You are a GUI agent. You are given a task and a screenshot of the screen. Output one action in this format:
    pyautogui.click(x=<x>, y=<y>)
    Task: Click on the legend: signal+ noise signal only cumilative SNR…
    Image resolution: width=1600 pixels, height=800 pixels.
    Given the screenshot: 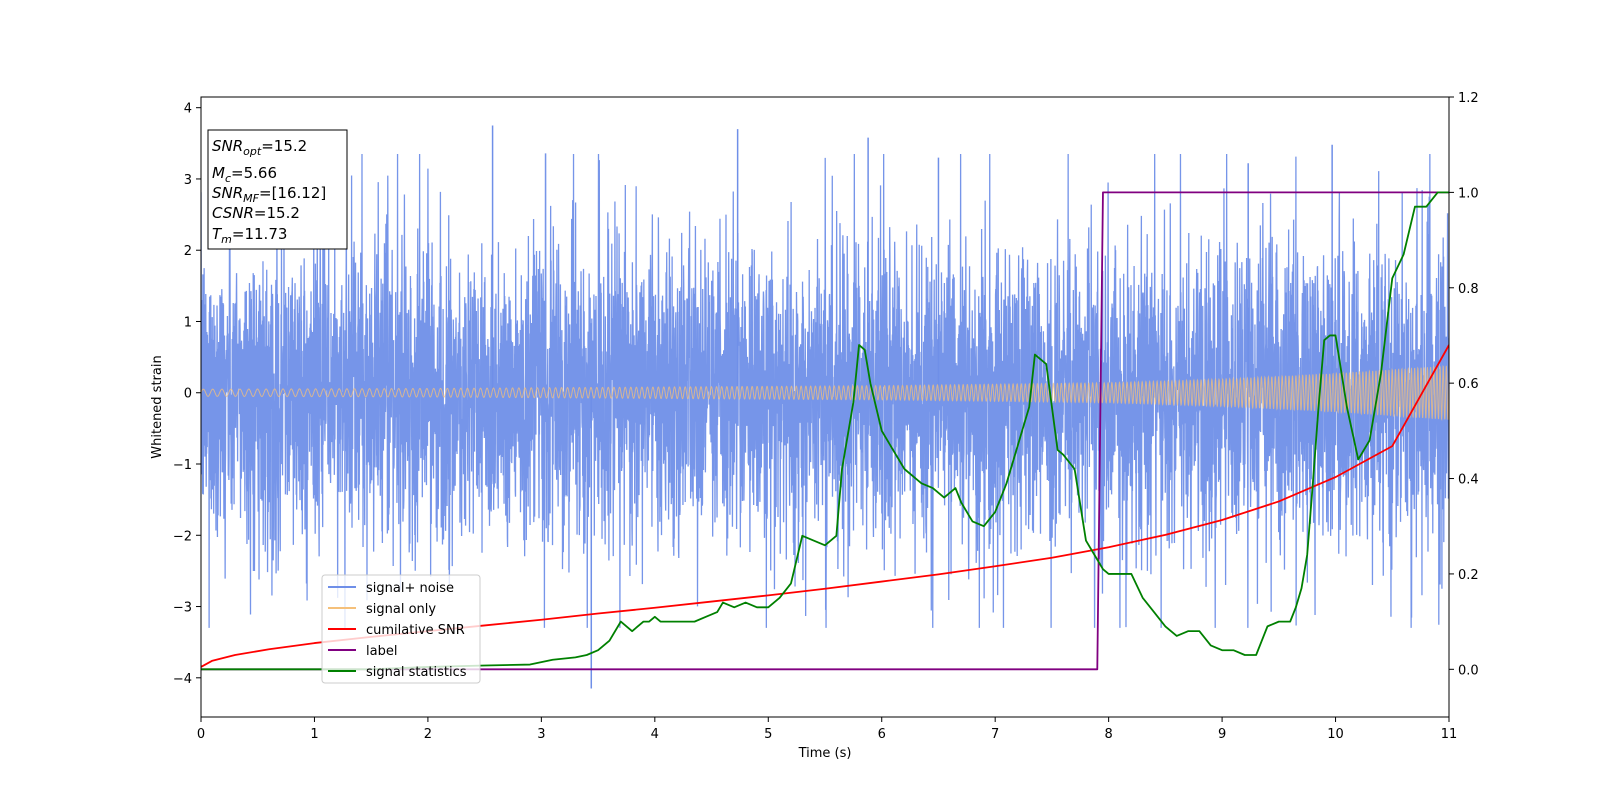 What is the action you would take?
    pyautogui.click(x=401, y=629)
    